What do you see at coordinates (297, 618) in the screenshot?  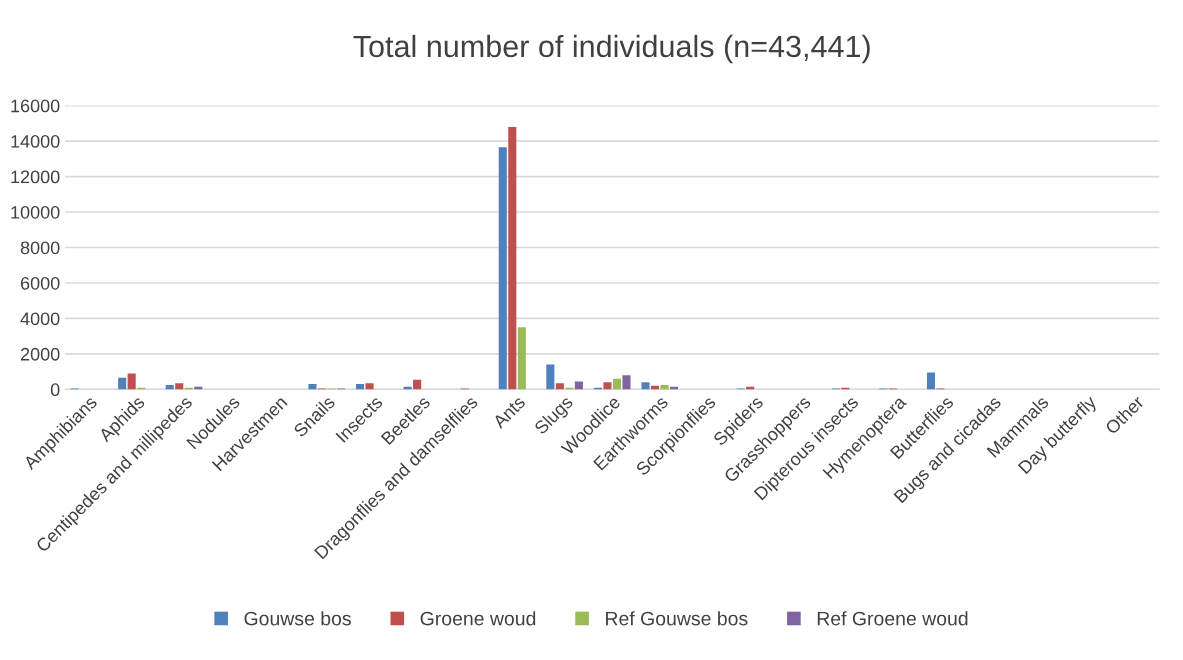 I see `legend-label: Gouwse bos` at bounding box center [297, 618].